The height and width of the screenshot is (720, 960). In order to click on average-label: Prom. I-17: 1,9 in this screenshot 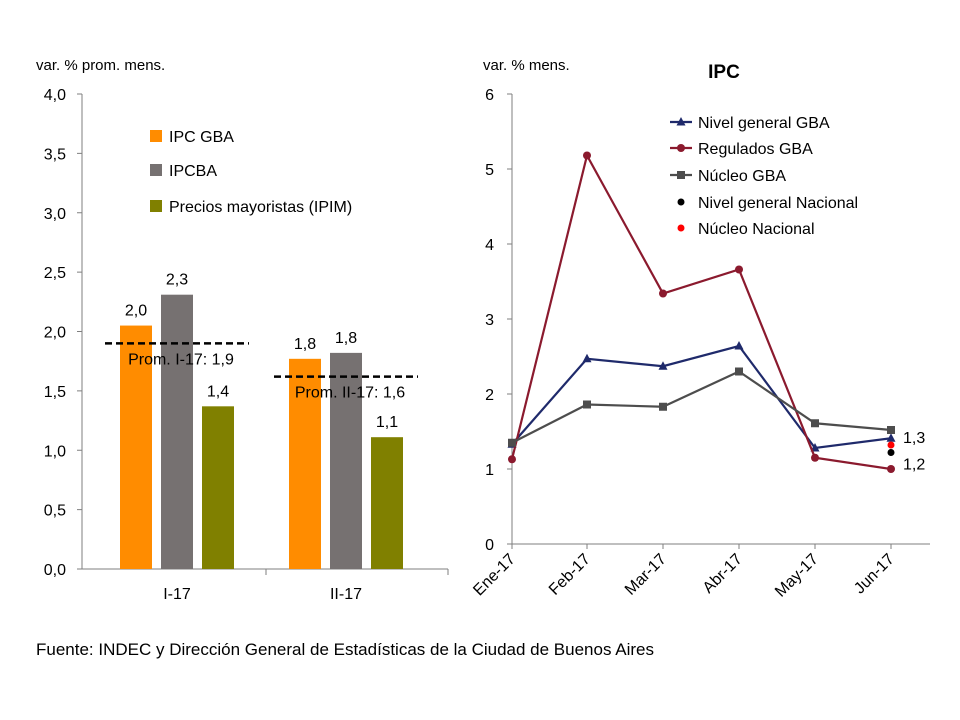, I will do `click(181, 359)`.